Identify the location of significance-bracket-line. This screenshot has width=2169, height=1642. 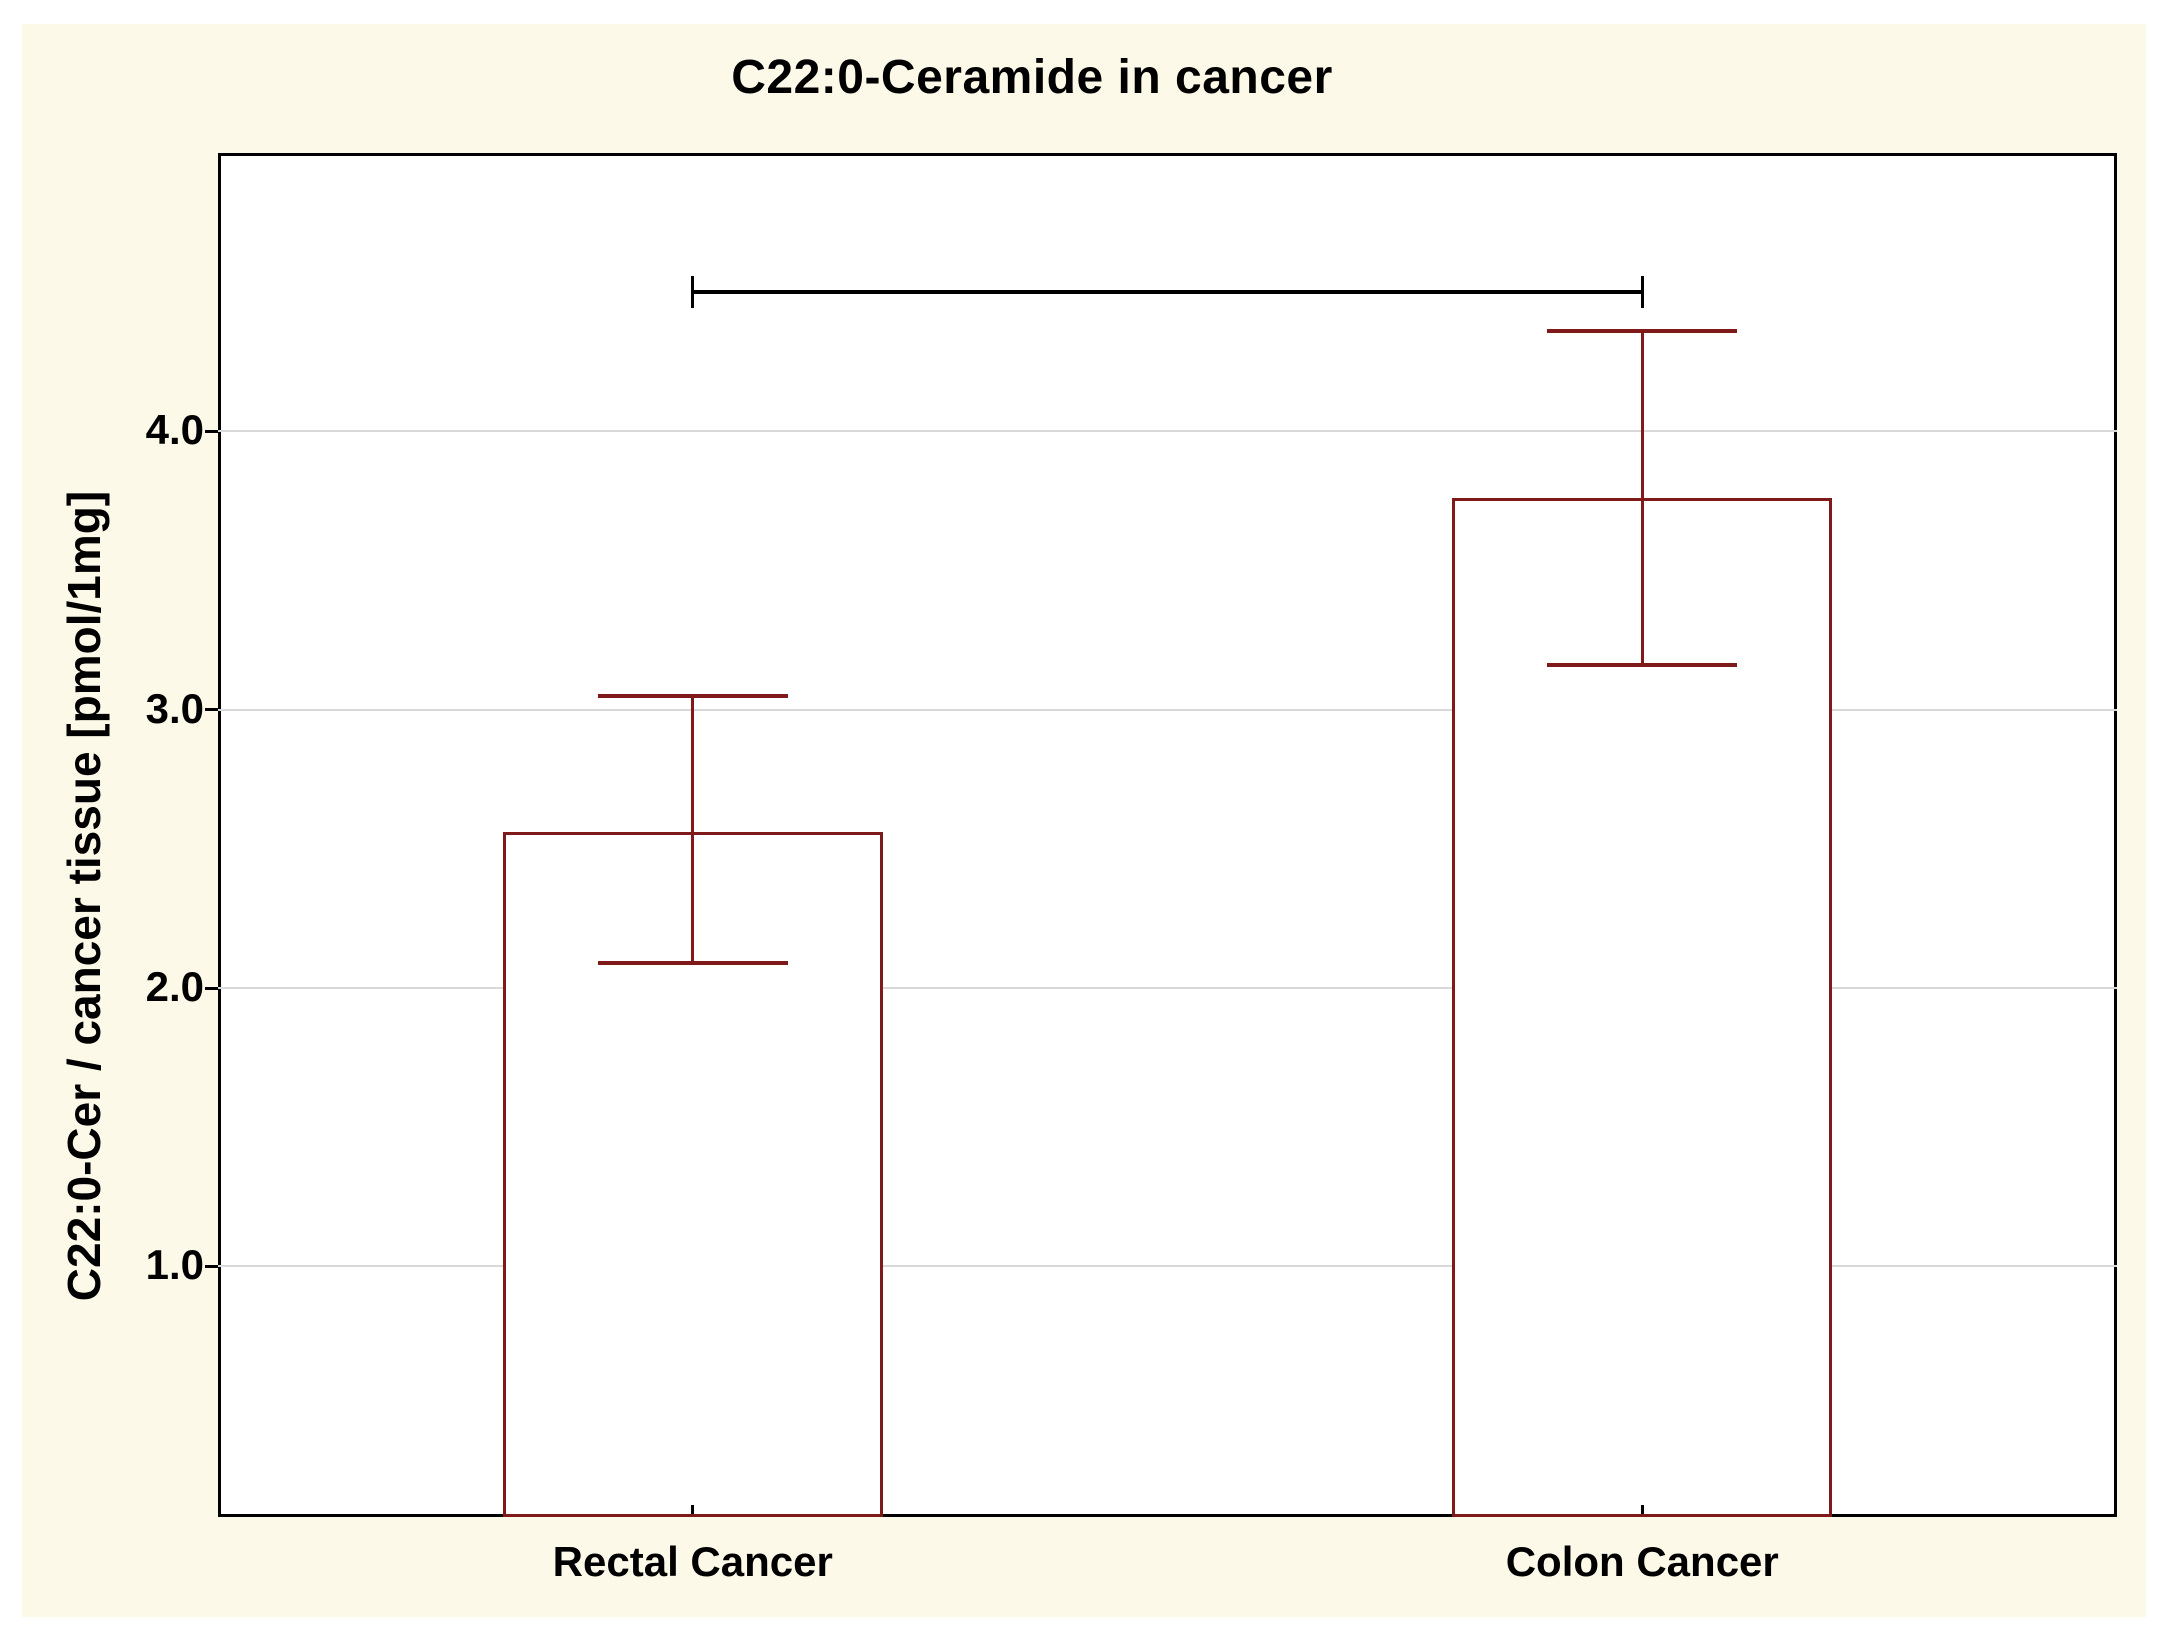
(1167, 292).